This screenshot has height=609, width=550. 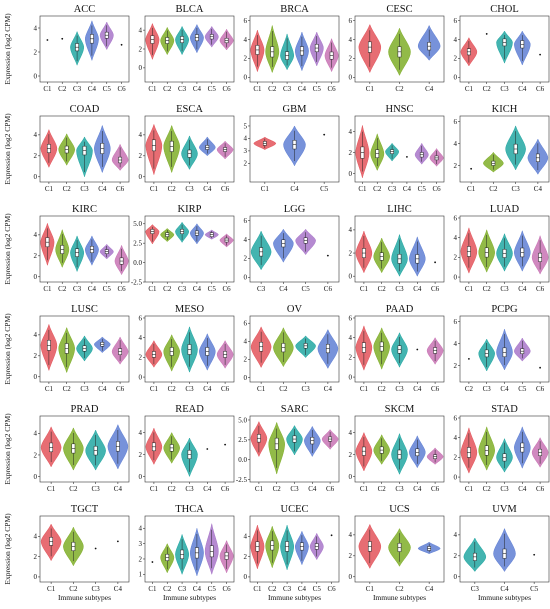 I want to click on panel-chol: CHOL 0 2 4 6 C1 C2 C3 C4 C6, so click(x=502, y=48).